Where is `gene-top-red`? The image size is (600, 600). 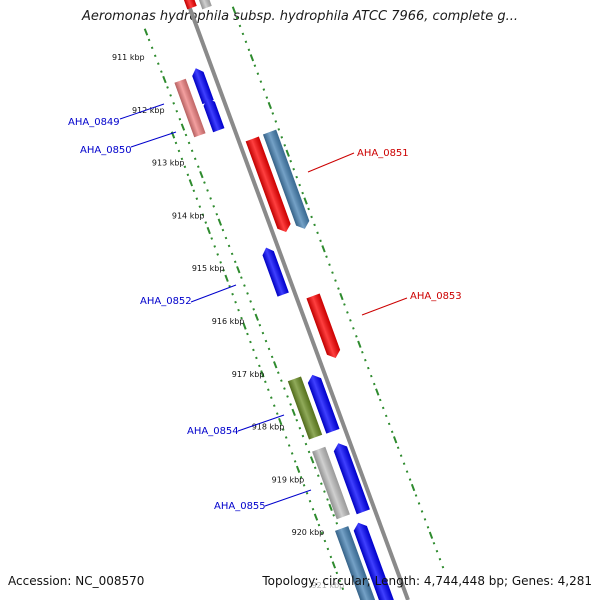
gene-top-red is located at coordinates (189, 5).